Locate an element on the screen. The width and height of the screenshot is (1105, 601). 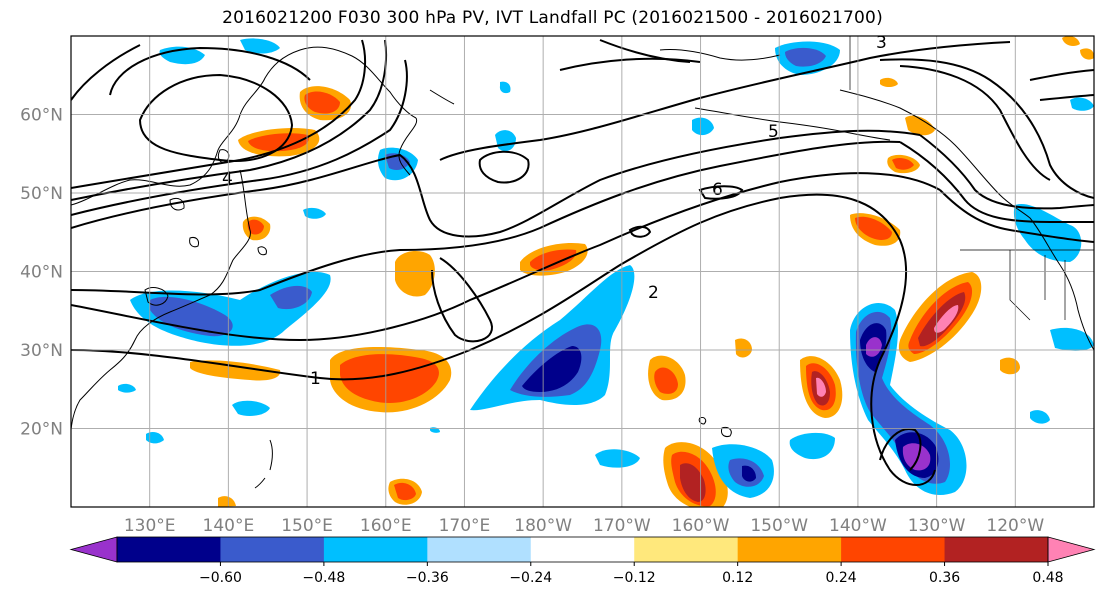
pv-label: 2 is located at coordinates (653, 293).